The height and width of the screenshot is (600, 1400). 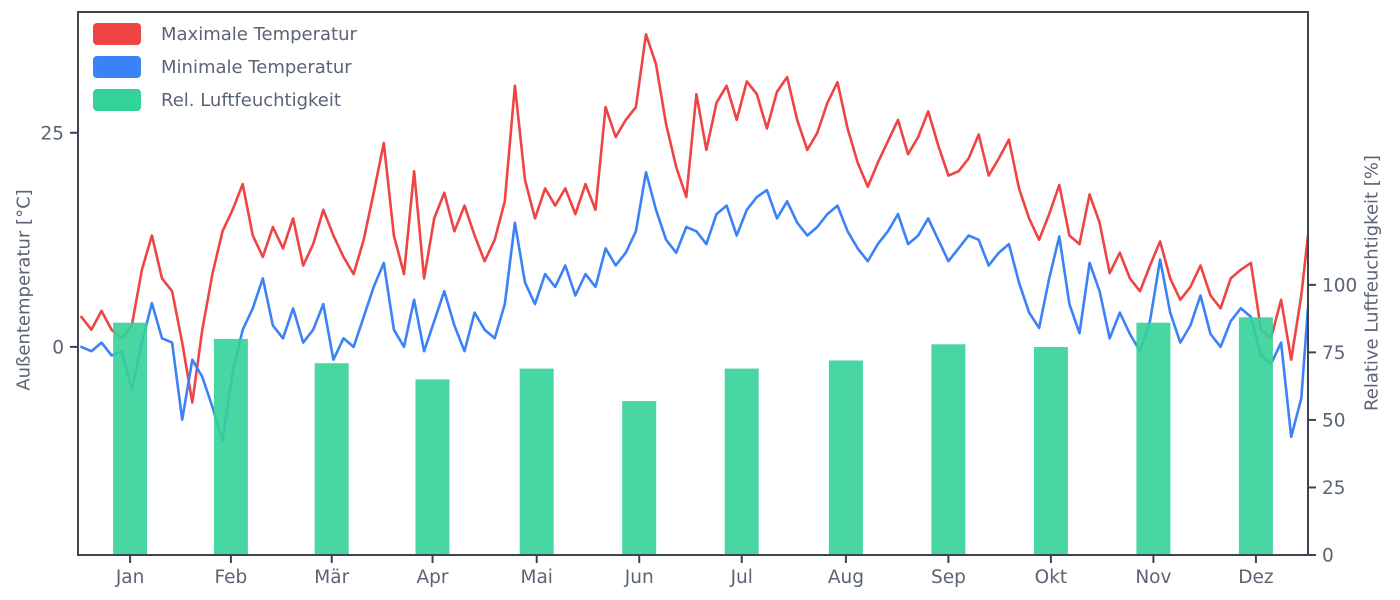 I want to click on x-tick-label-mär: Mär, so click(x=331, y=577).